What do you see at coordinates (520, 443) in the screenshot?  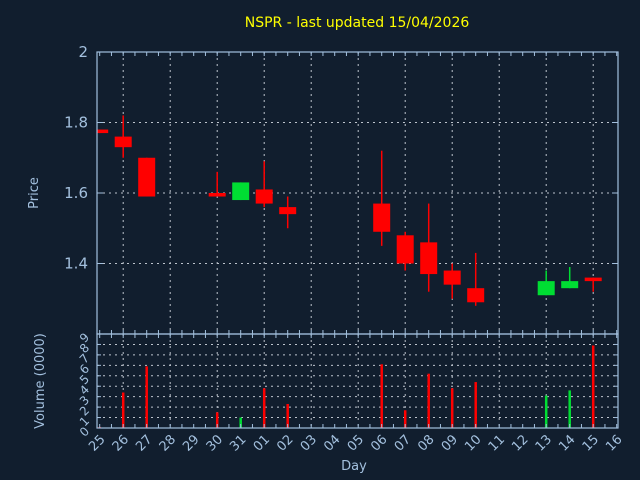 I see `x-tick-label: 12` at bounding box center [520, 443].